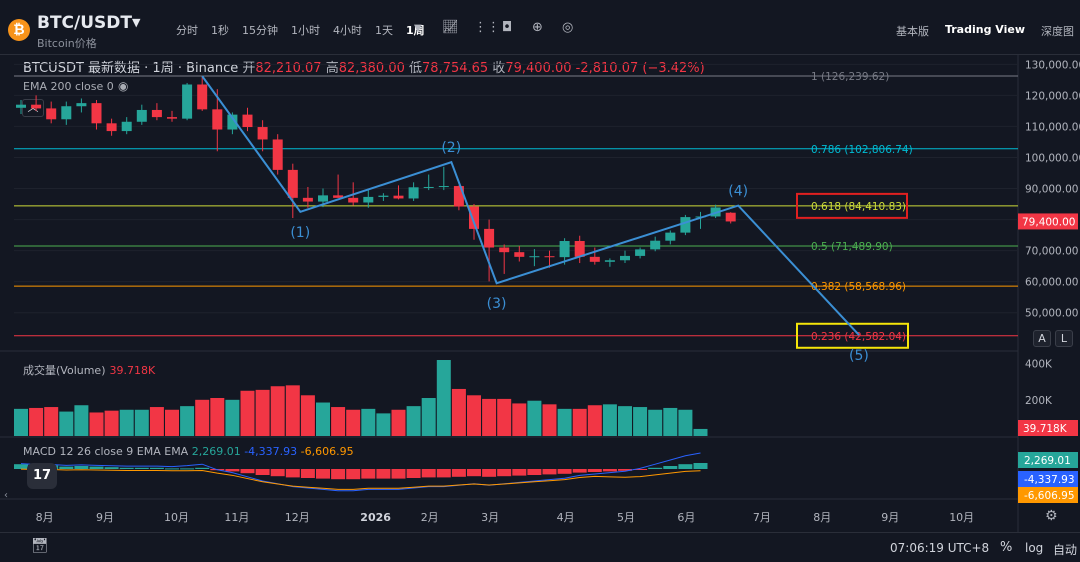 The height and width of the screenshot is (562, 1080). Describe the element at coordinates (384, 30) in the screenshot. I see `interval-tab: 1天` at that location.